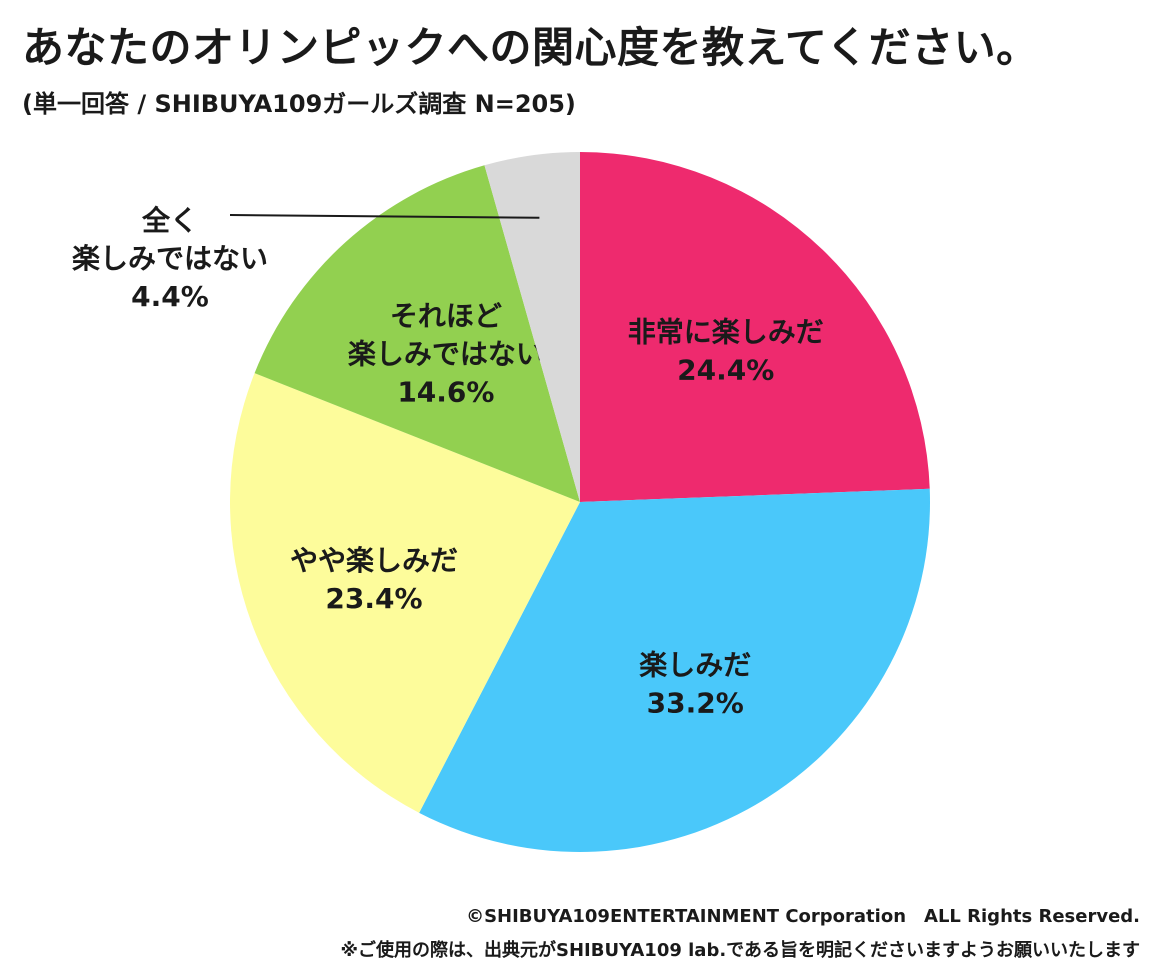  What do you see at coordinates (374, 560) in the screenshot?
I see `slice-label-2: やや楽しみだ` at bounding box center [374, 560].